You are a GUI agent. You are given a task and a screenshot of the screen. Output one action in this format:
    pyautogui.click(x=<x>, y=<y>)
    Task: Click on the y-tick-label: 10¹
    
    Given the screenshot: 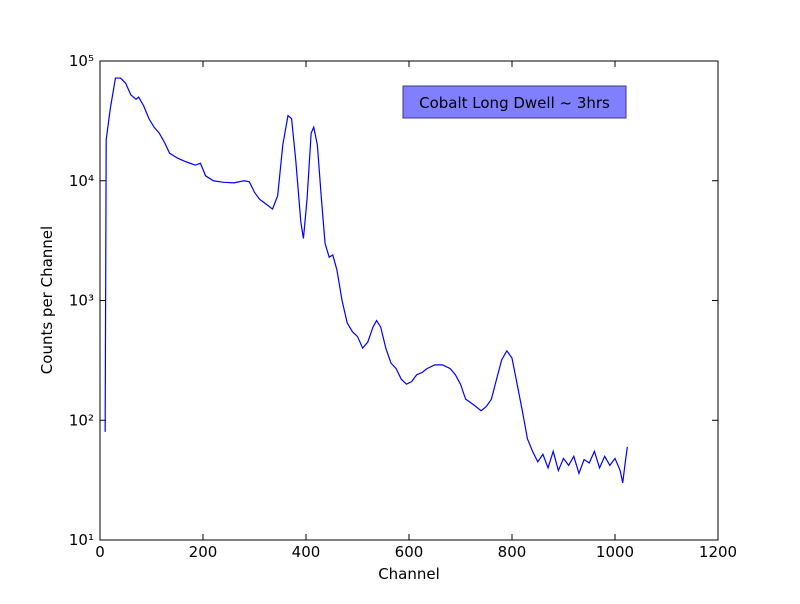 What is the action you would take?
    pyautogui.click(x=81, y=540)
    